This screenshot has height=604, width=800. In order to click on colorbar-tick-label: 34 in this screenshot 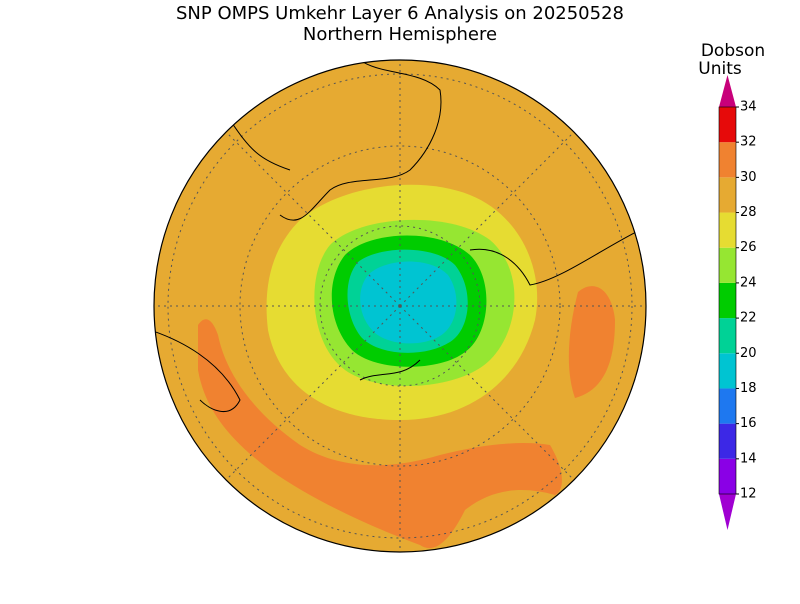, I will do `click(748, 107)`.